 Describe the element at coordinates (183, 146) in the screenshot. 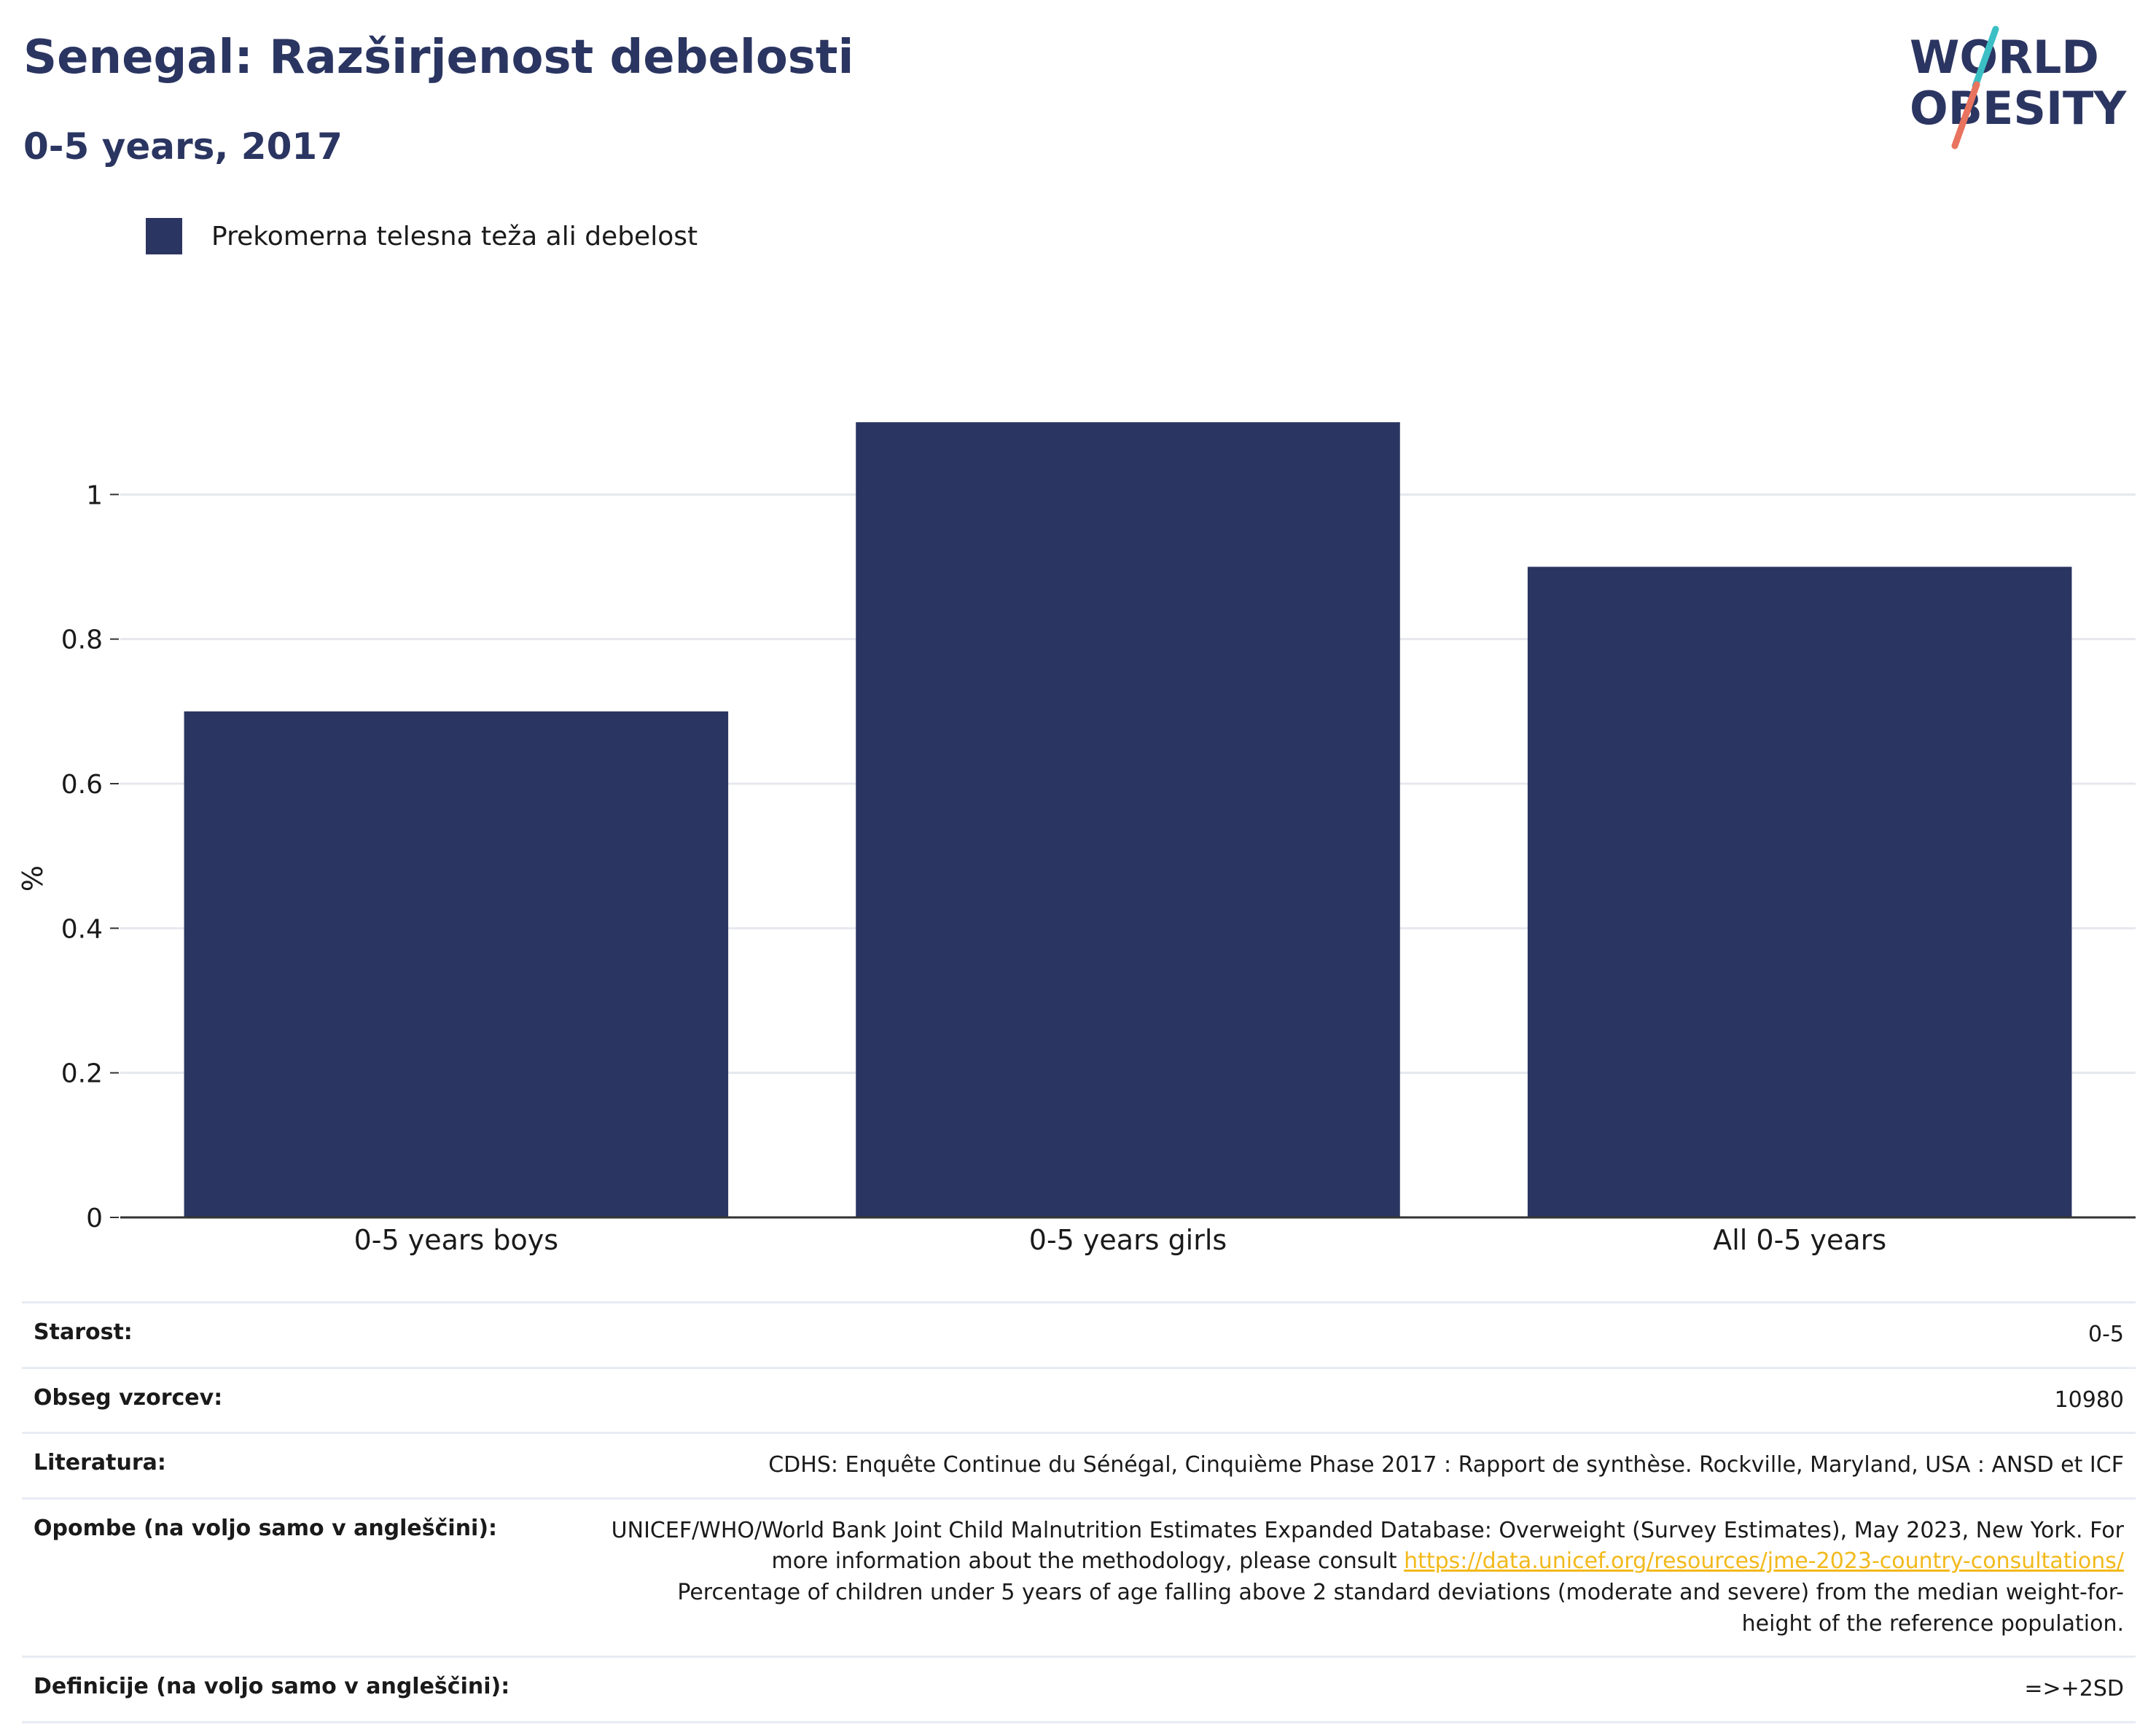

I see `chart-subtitle: 0-5 years, 2017` at that location.